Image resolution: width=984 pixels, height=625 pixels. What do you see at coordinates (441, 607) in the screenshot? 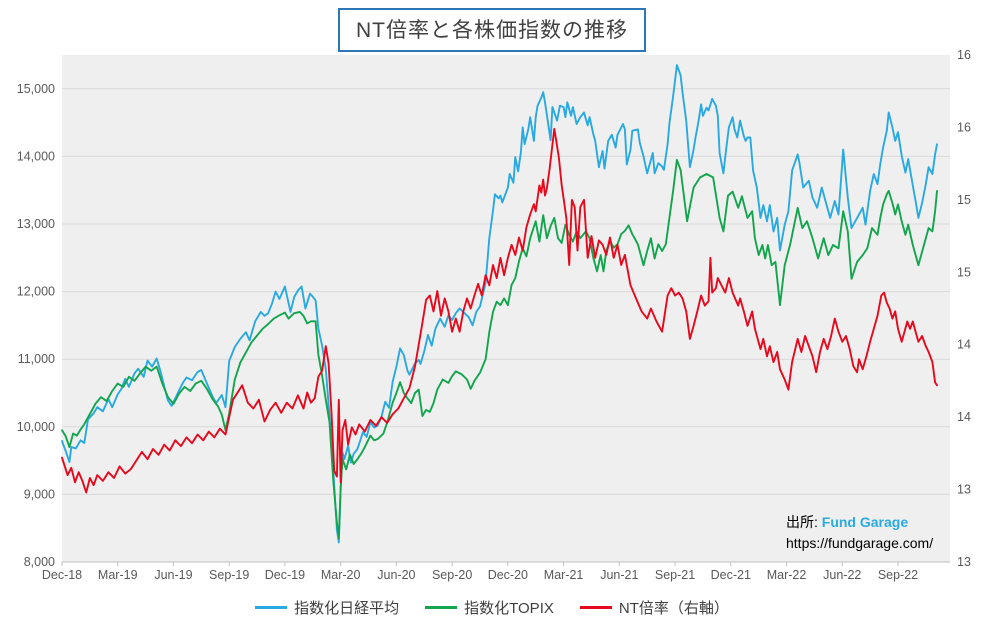
I see `legend-line-swatch-topix` at bounding box center [441, 607].